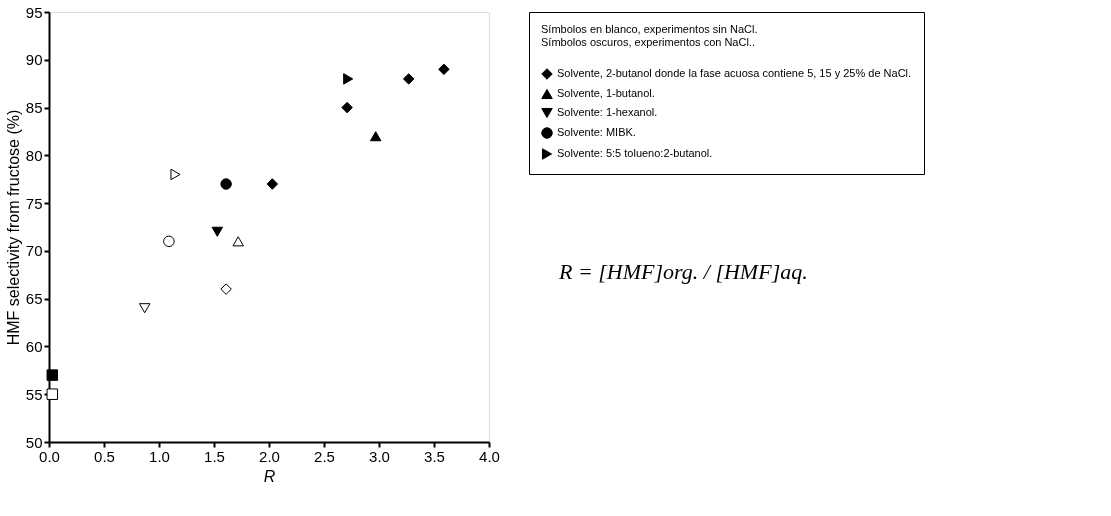 The image size is (1111, 516). I want to click on x-tick-label: 3.0, so click(379, 456).